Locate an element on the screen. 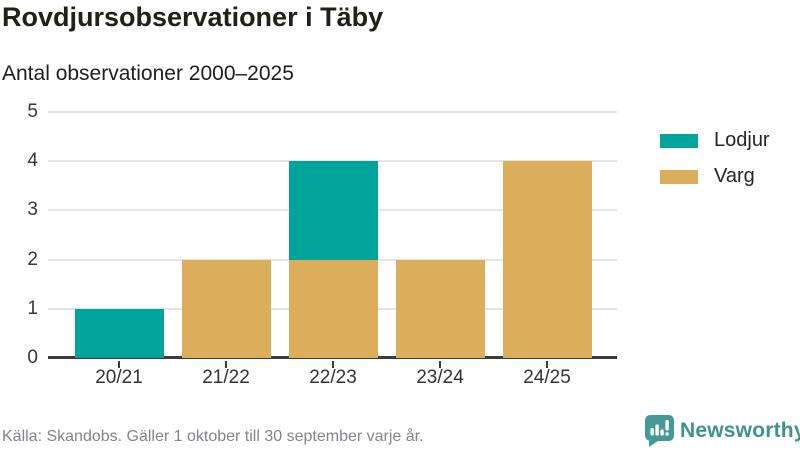 The image size is (800, 450). y-axis-labels: 0 1 2 3 4 5 is located at coordinates (19, 234).